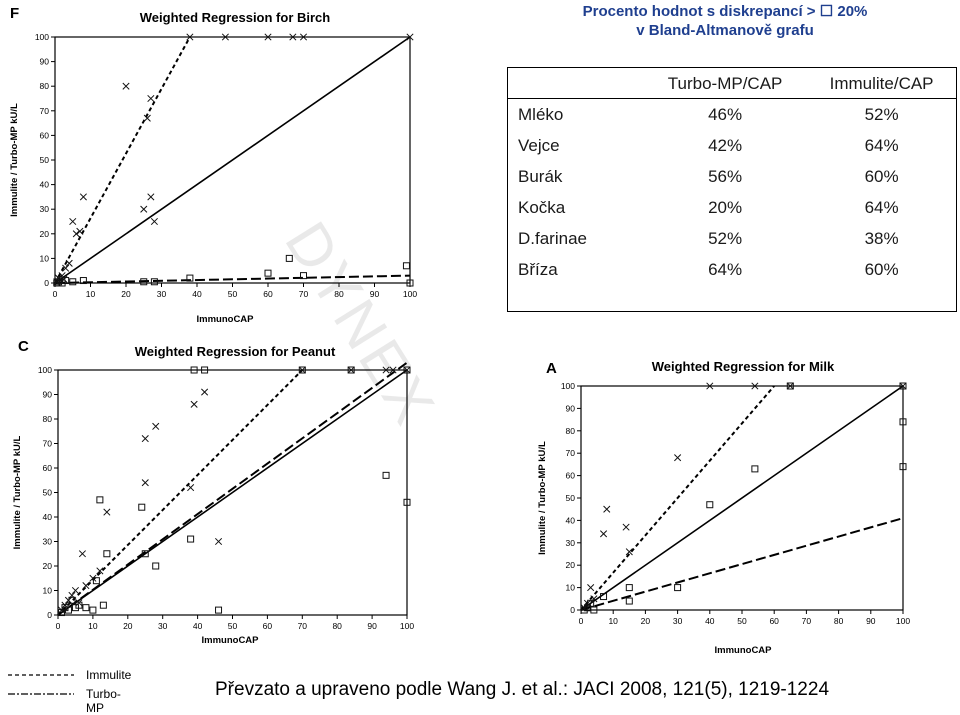 The image size is (960, 715). I want to click on chart-title: Weighted Regression for Peanut, so click(235, 351).